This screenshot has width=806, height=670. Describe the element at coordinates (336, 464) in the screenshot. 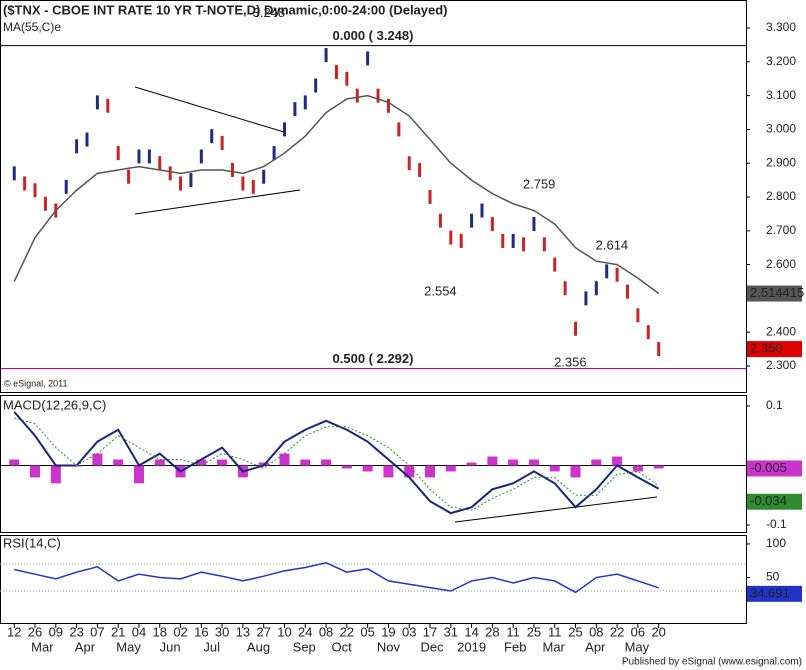

I see `signal-line` at that location.